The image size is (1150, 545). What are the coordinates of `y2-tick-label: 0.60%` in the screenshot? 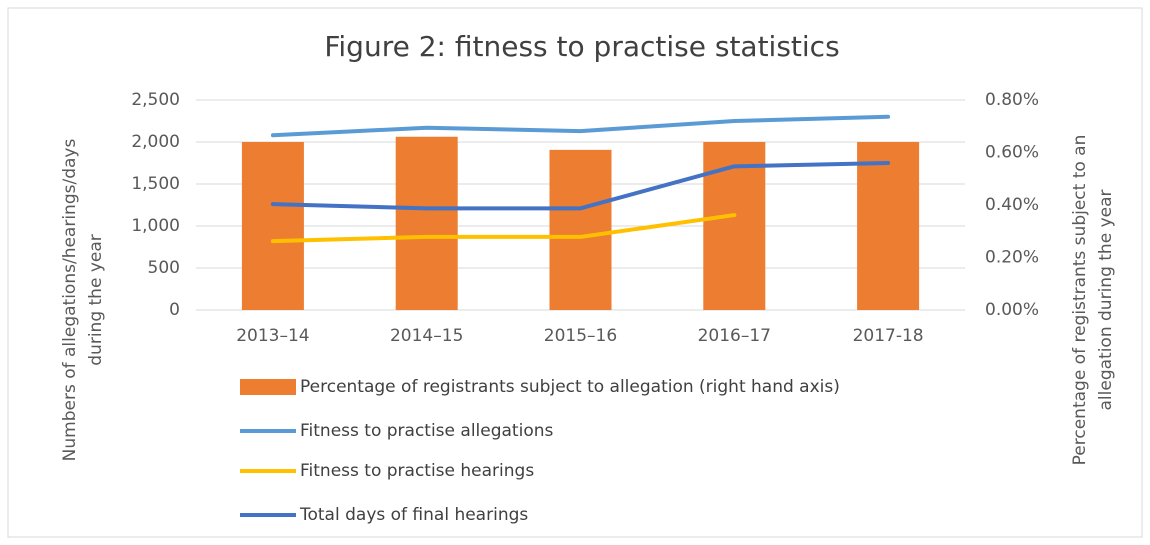 It's located at (1012, 153).